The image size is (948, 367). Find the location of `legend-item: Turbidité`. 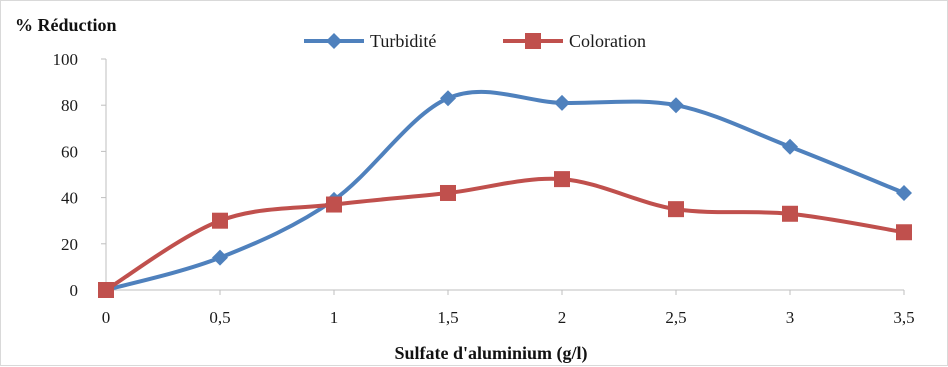

legend-item: Turbidité is located at coordinates (370, 41).